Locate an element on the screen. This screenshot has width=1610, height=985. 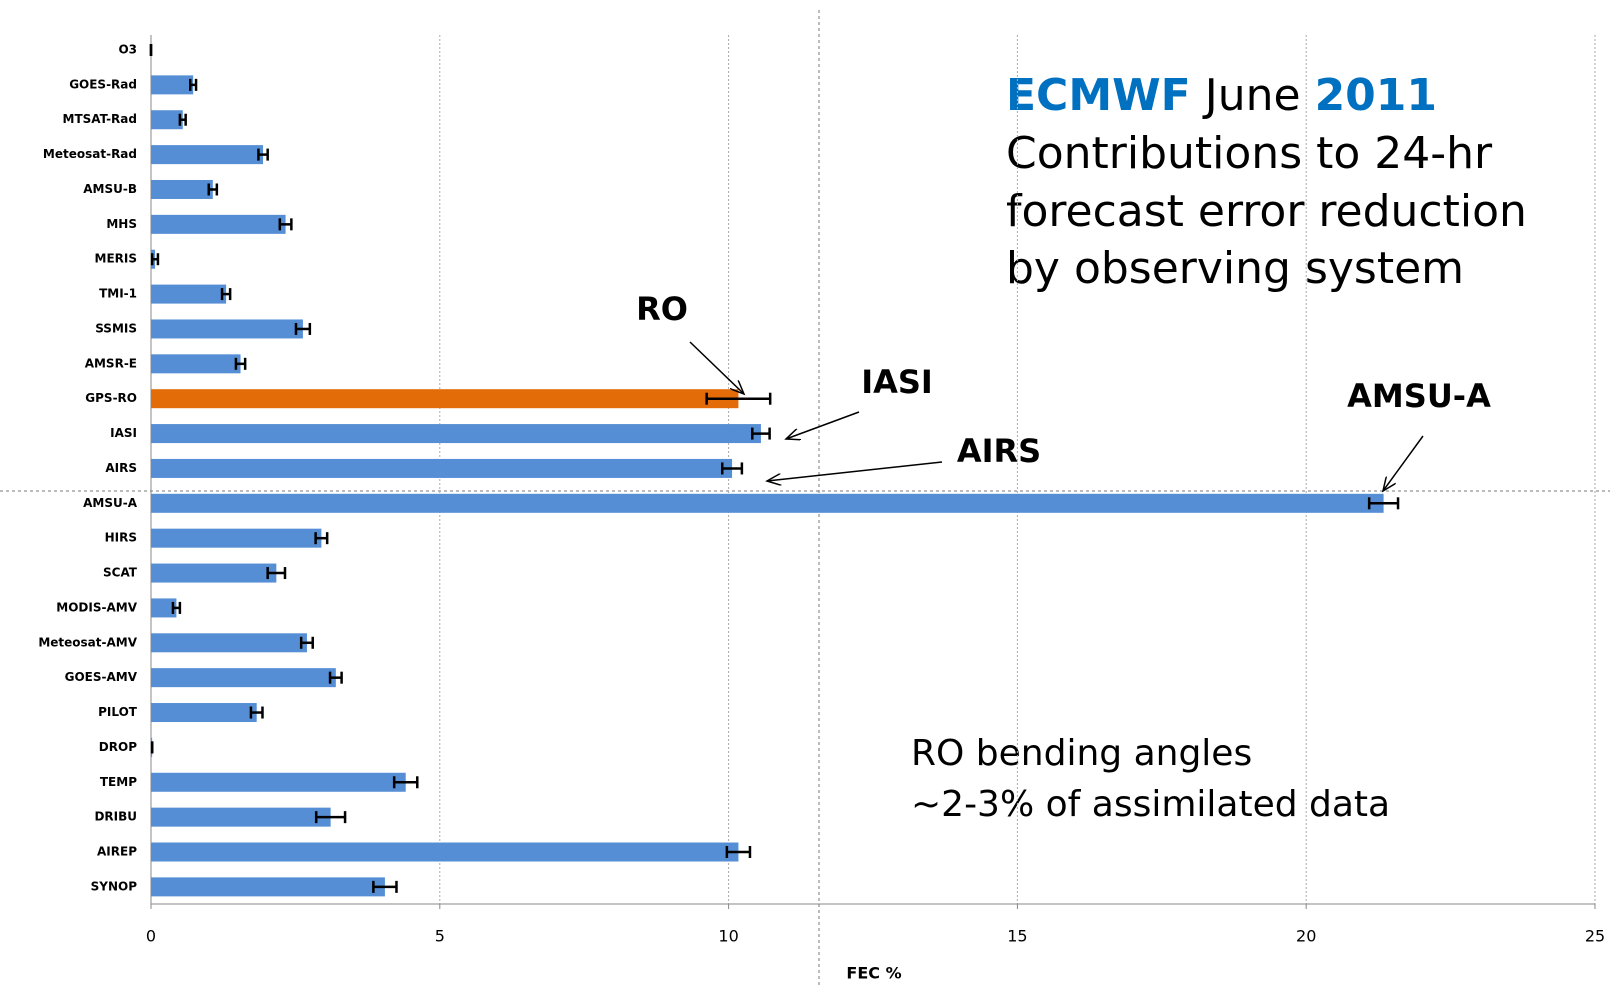
callout-label: AMSU-A is located at coordinates (1419, 396).